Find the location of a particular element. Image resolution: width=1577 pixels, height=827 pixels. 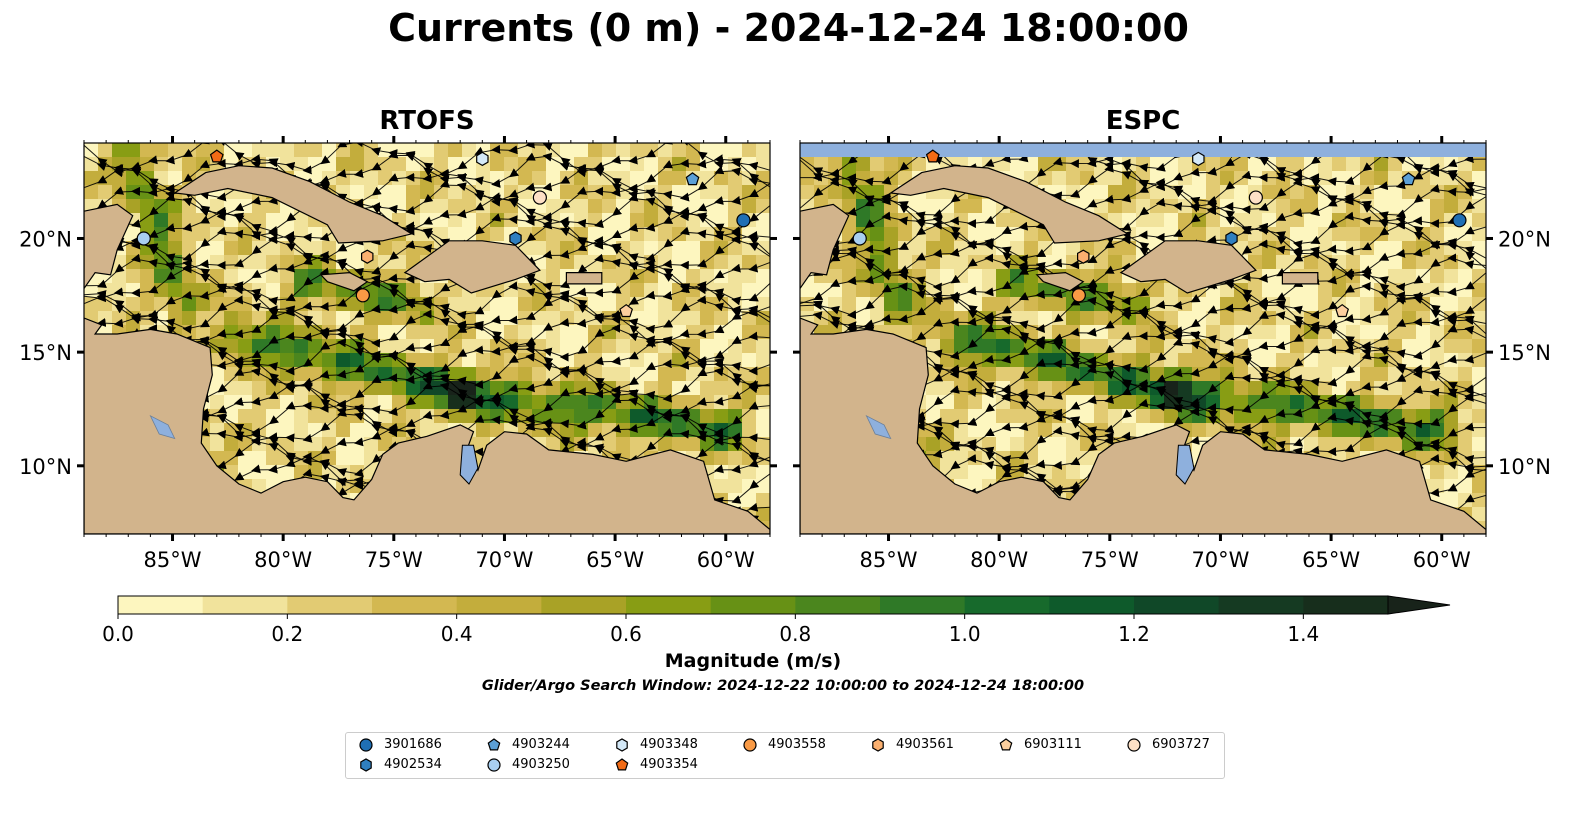

legend-label: 4902534 is located at coordinates (413, 764).